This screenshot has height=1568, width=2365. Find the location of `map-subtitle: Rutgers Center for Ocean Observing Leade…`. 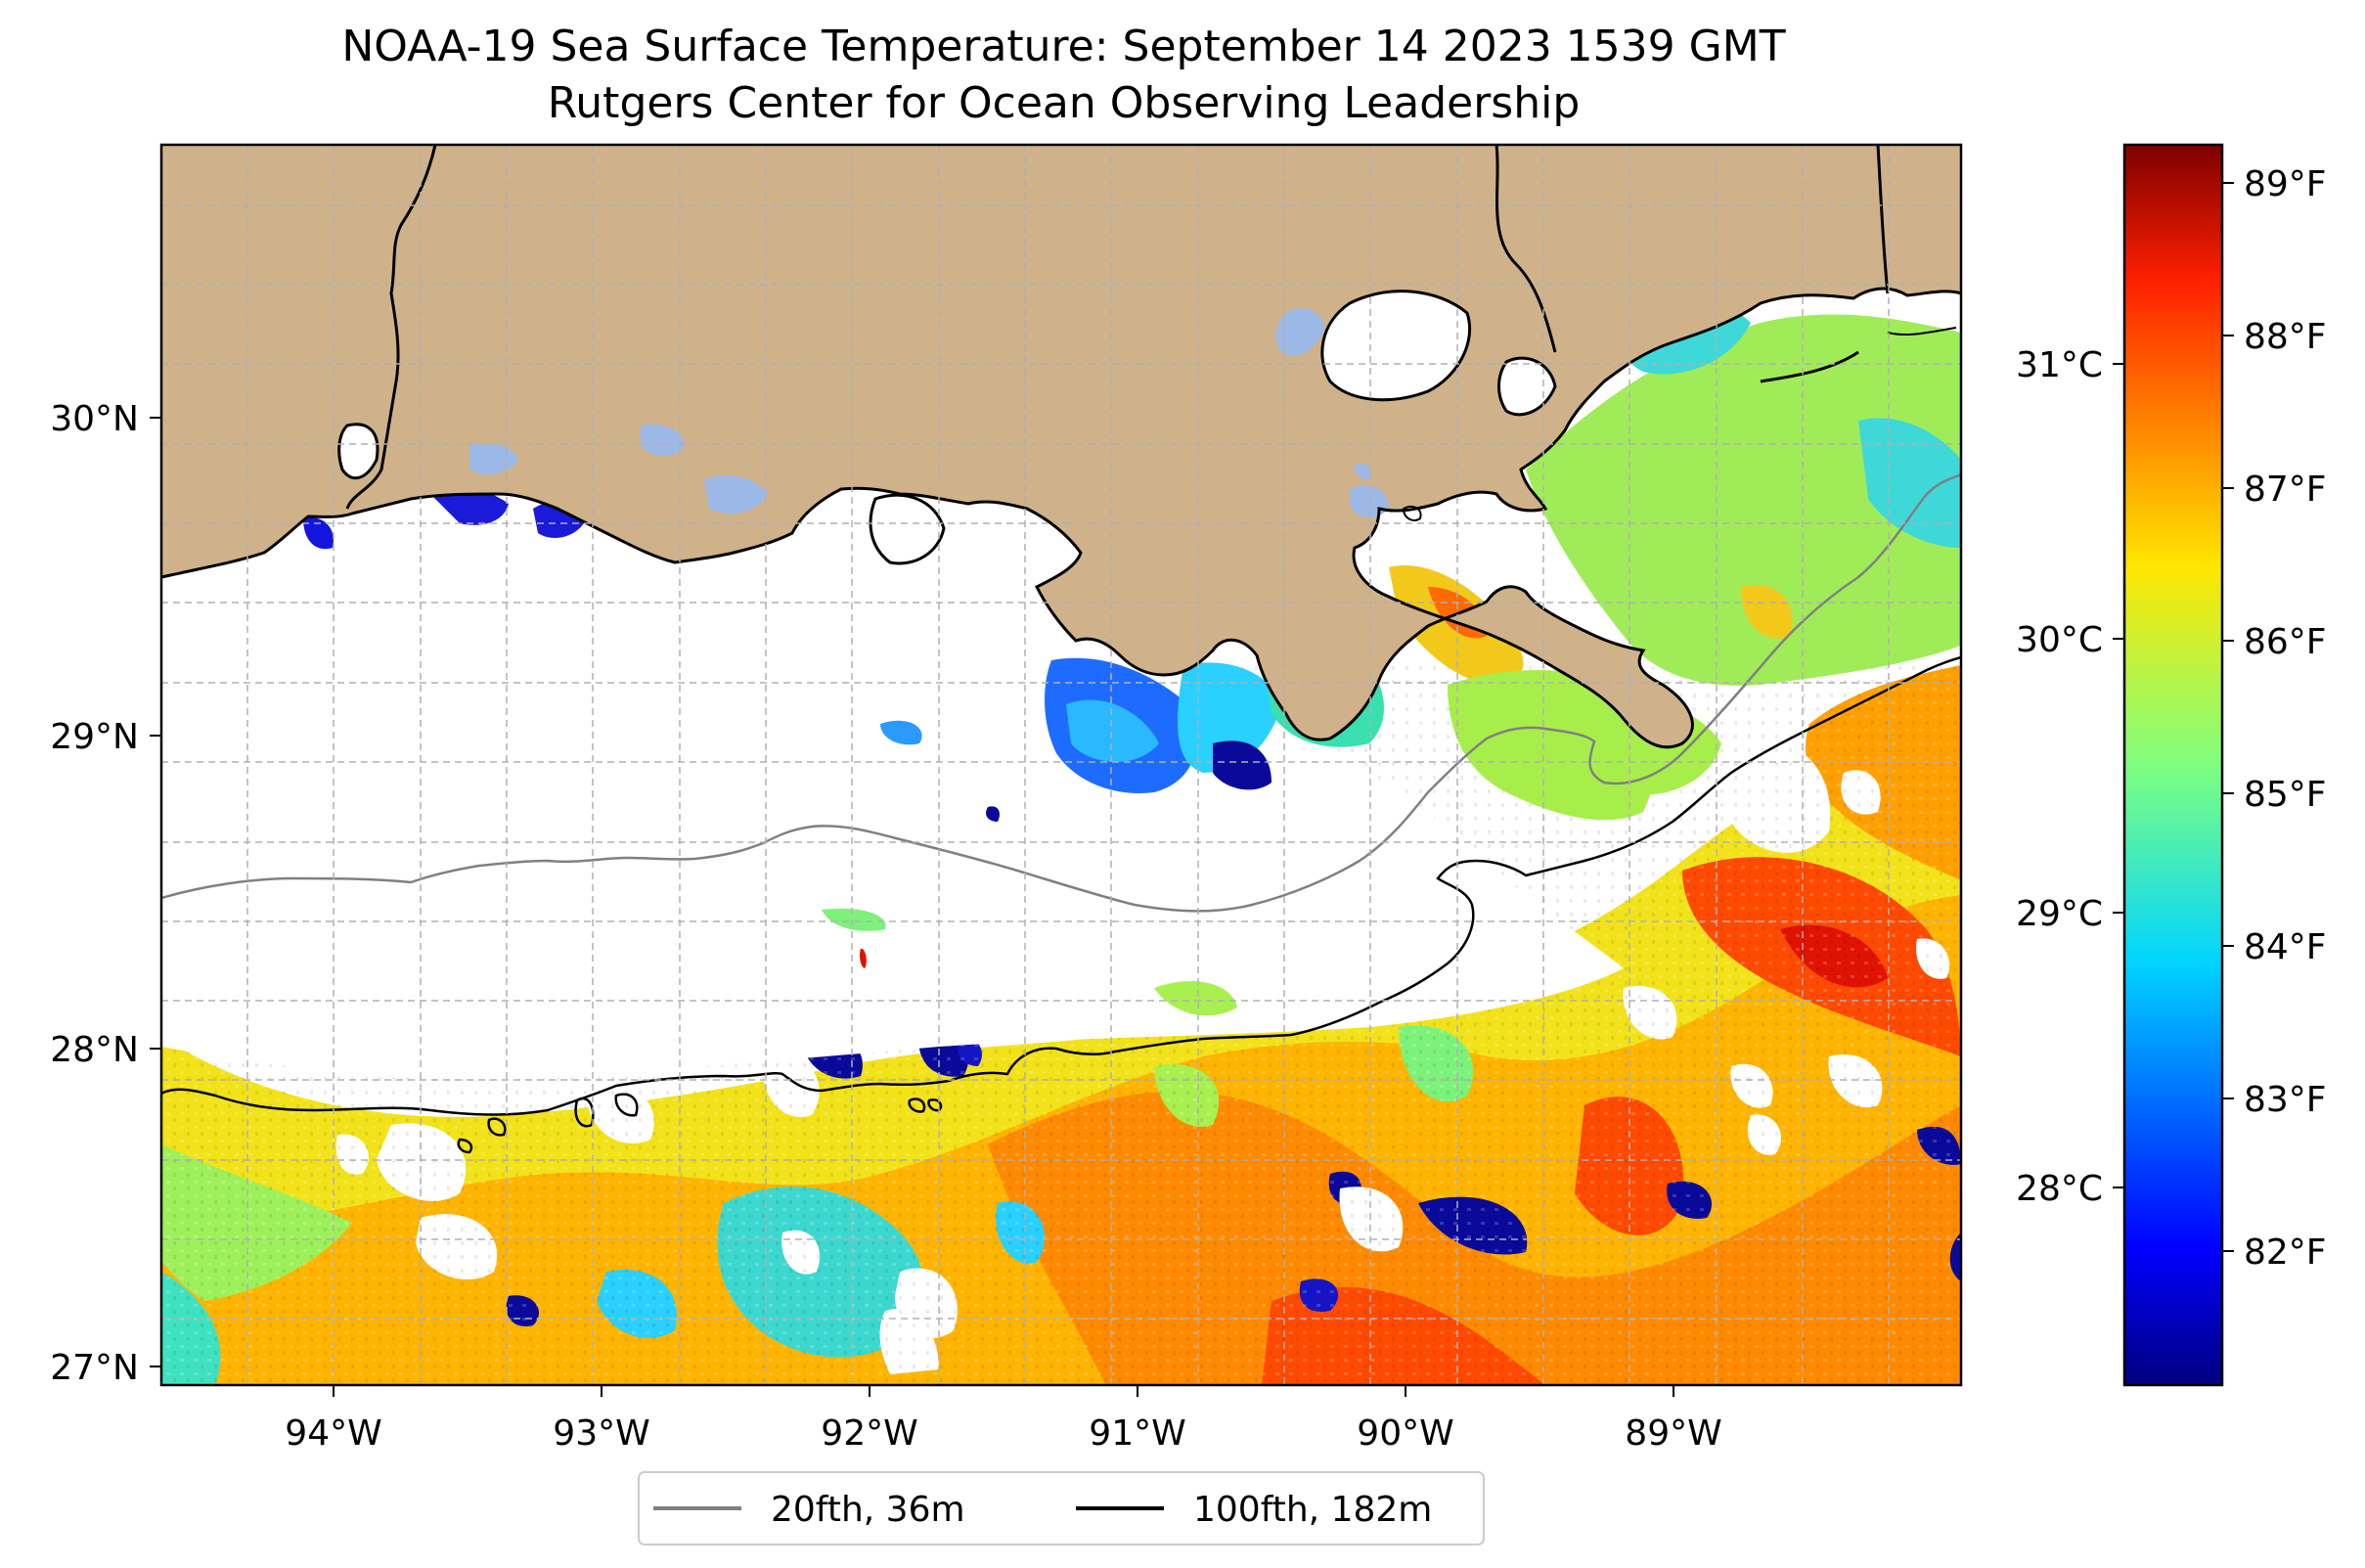

map-subtitle: Rutgers Center for Ocean Observing Leade… is located at coordinates (1064, 103).